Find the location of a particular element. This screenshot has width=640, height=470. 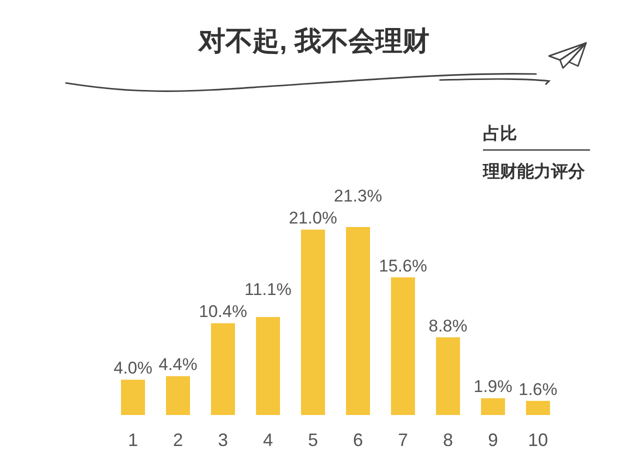

x-tick-label: 10 is located at coordinates (538, 440).